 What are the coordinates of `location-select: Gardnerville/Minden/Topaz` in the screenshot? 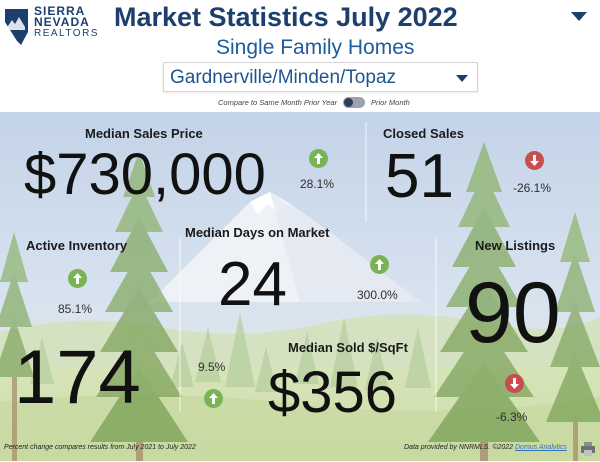 It's located at (320, 77).